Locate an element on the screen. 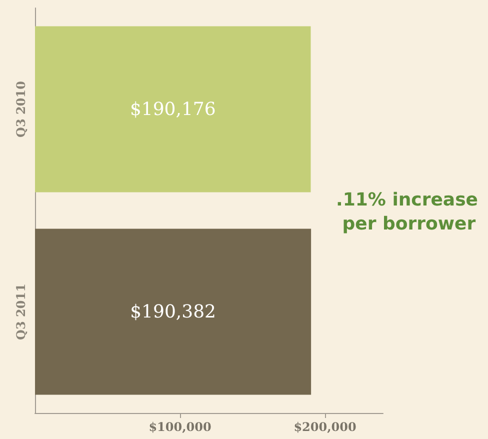 The width and height of the screenshot is (488, 439). y-tick-label: Q3 2010 is located at coordinates (21, 109).